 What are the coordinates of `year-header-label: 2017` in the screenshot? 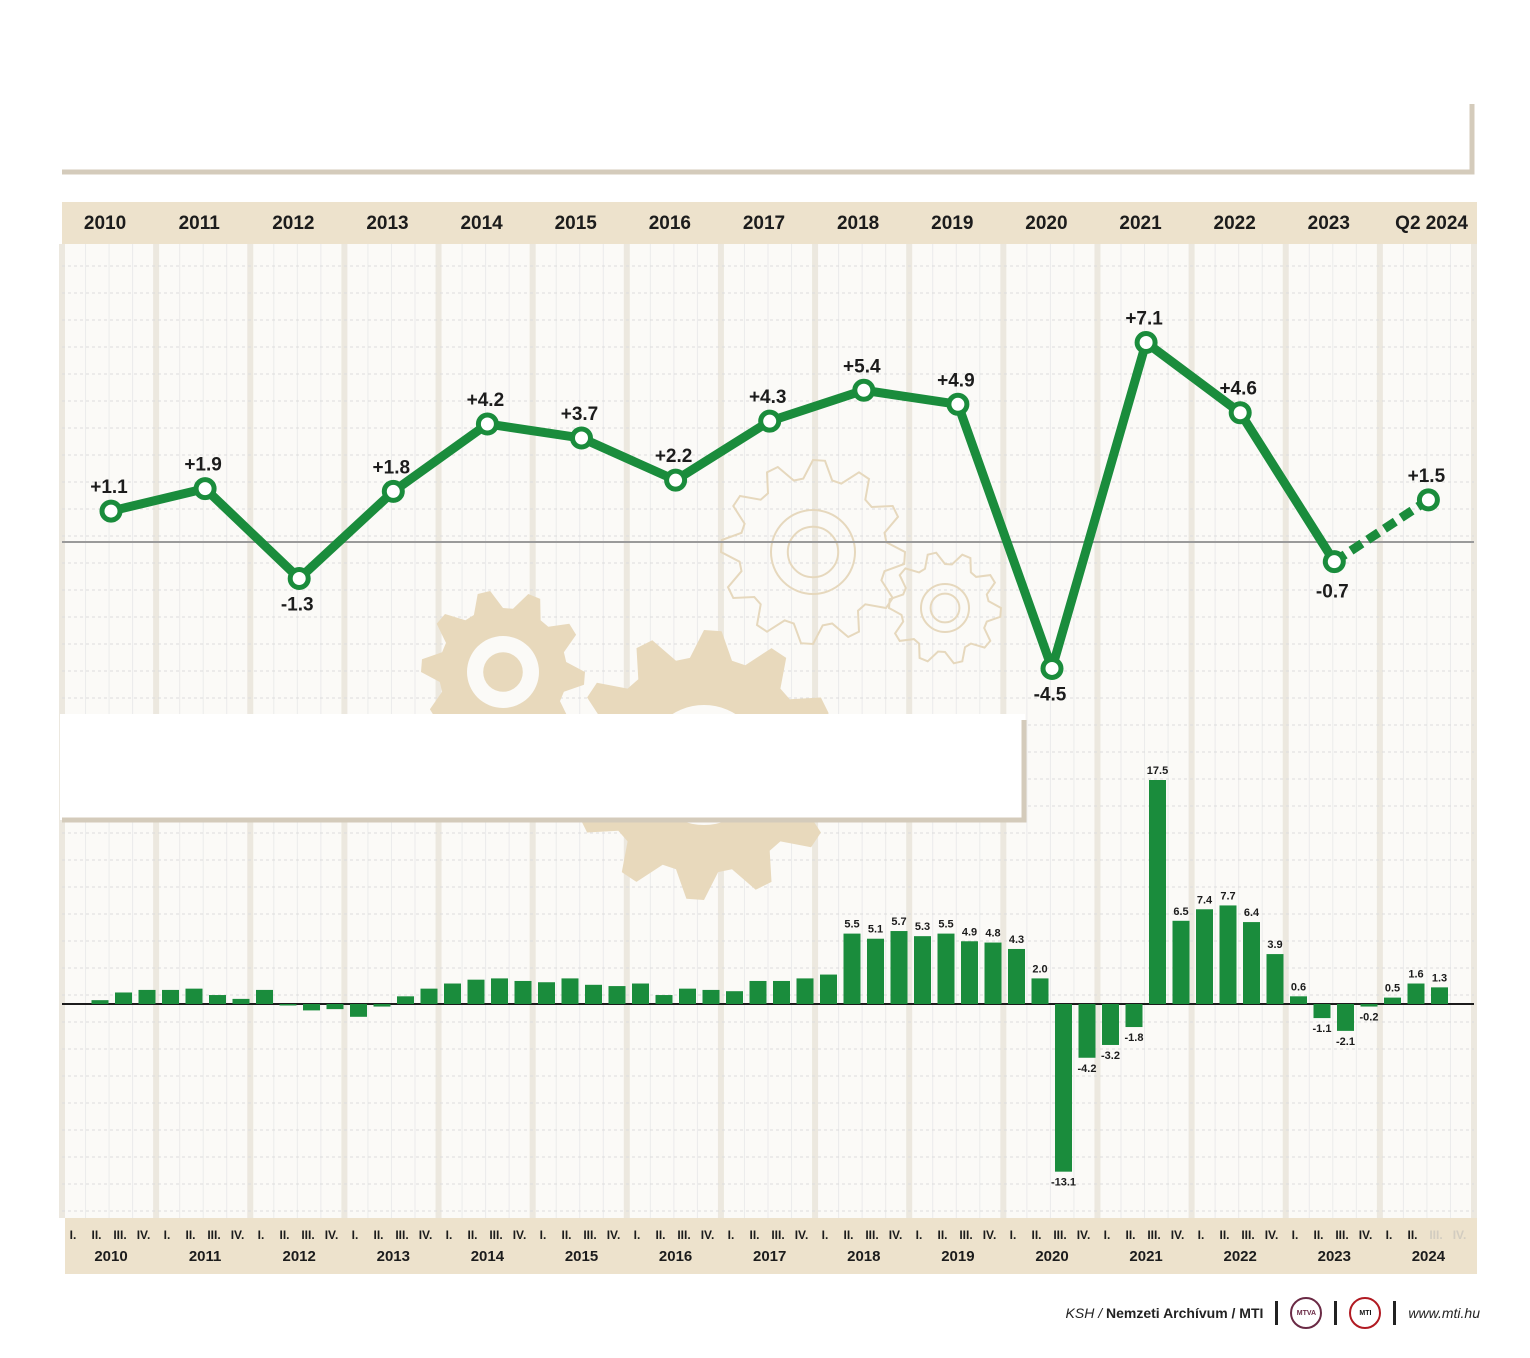 It's located at (764, 223).